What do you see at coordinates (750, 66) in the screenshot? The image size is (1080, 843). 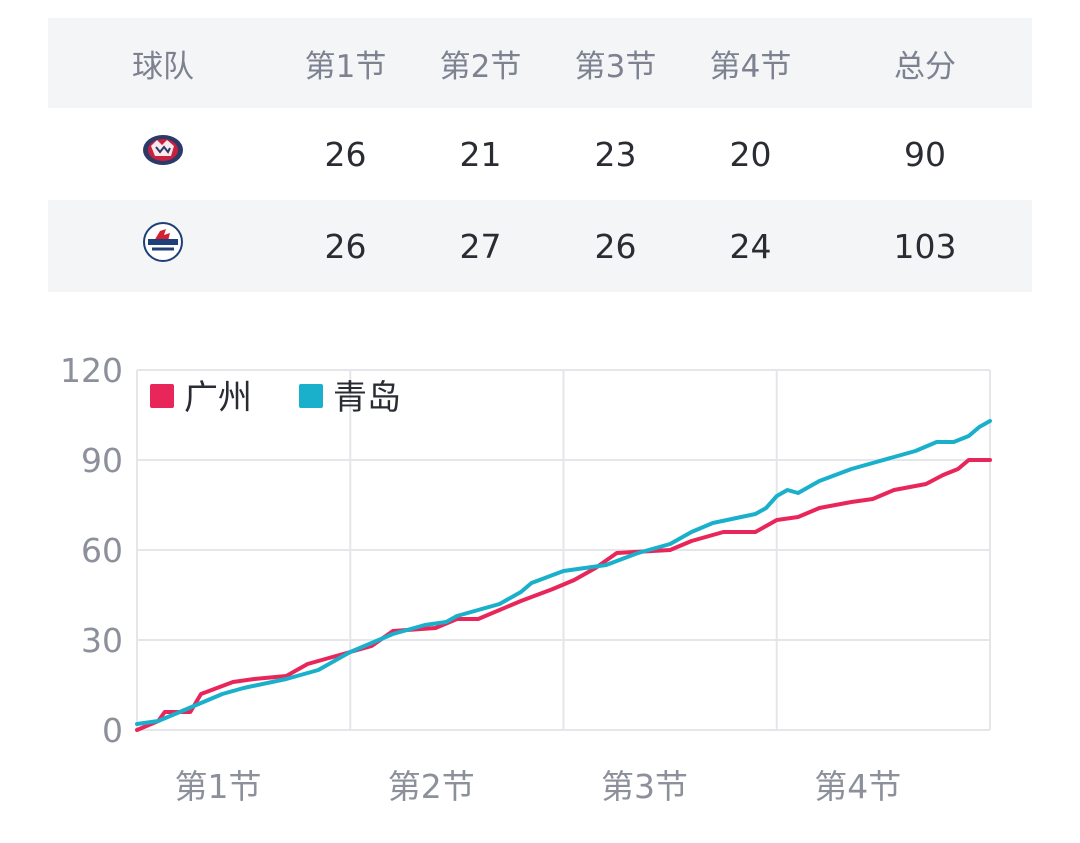 I see `header-q4: 第4节` at bounding box center [750, 66].